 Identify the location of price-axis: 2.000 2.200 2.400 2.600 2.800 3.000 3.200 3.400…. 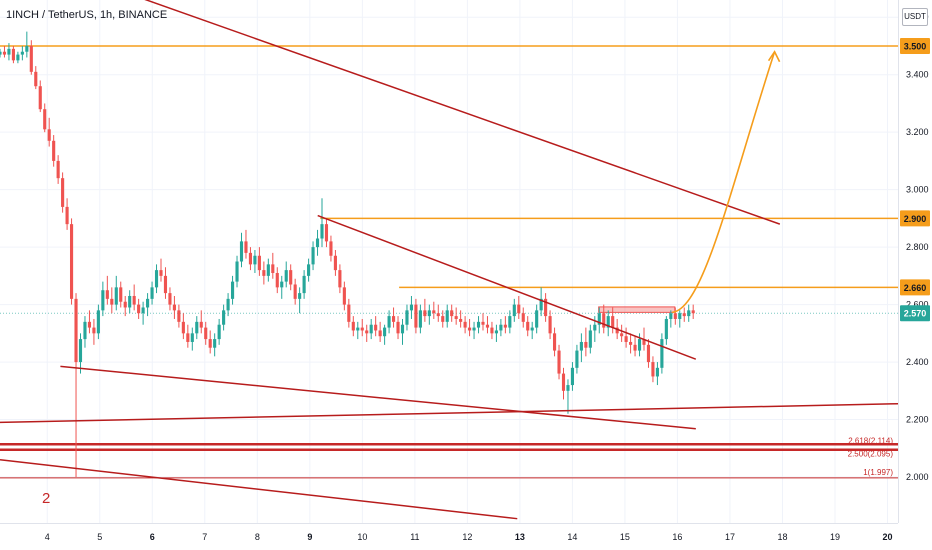
(917, 247).